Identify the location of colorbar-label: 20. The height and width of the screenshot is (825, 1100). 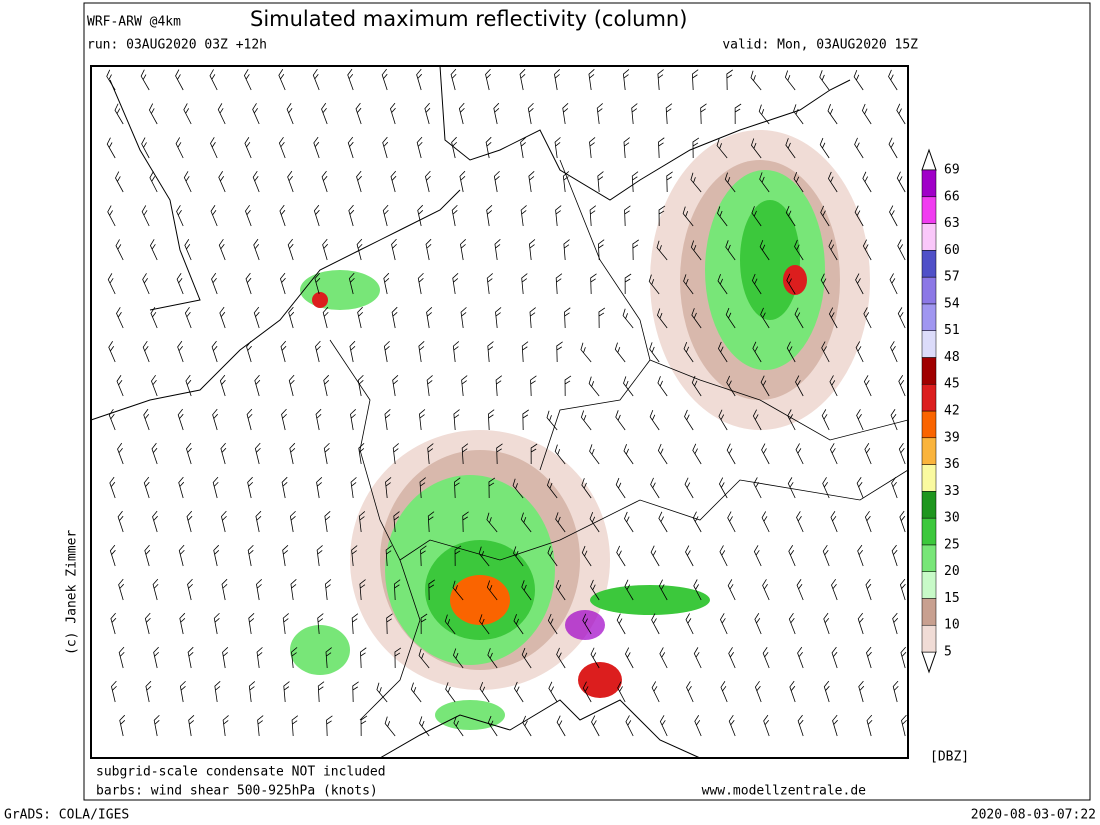
(952, 571).